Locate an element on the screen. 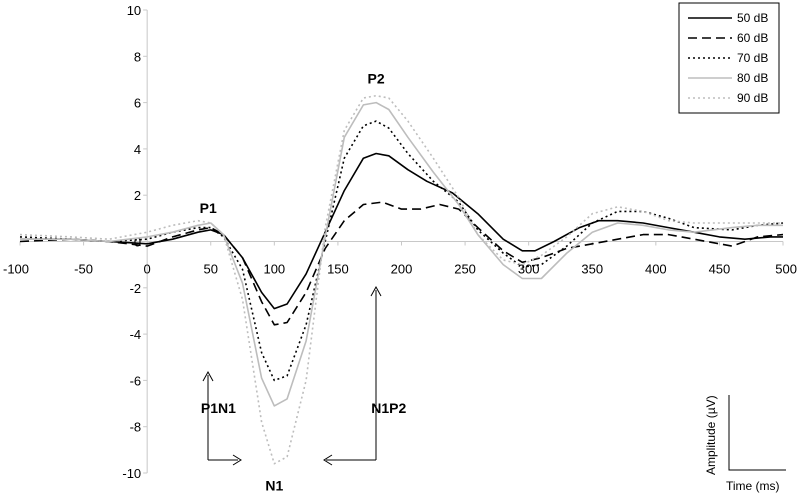 Image resolution: width=800 pixels, height=500 pixels. y-tick-label: 4 is located at coordinates (137, 149).